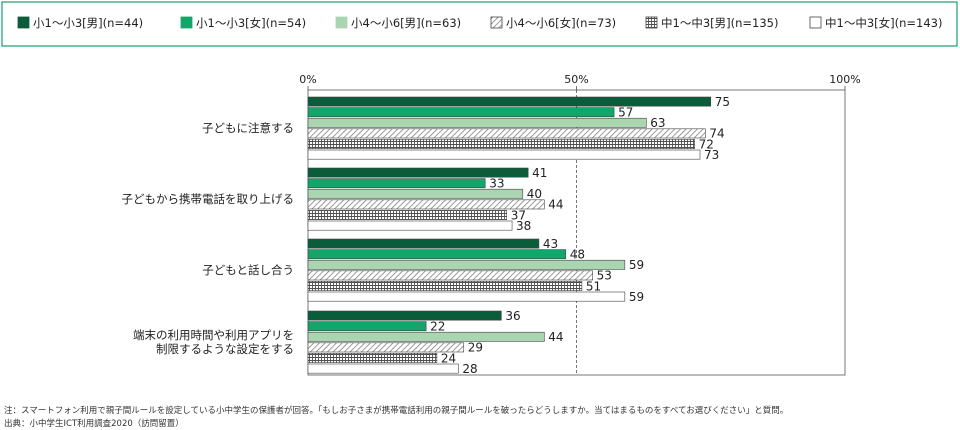  I want to click on legend-item: 中1〜中3[女](n=143), so click(875, 23).